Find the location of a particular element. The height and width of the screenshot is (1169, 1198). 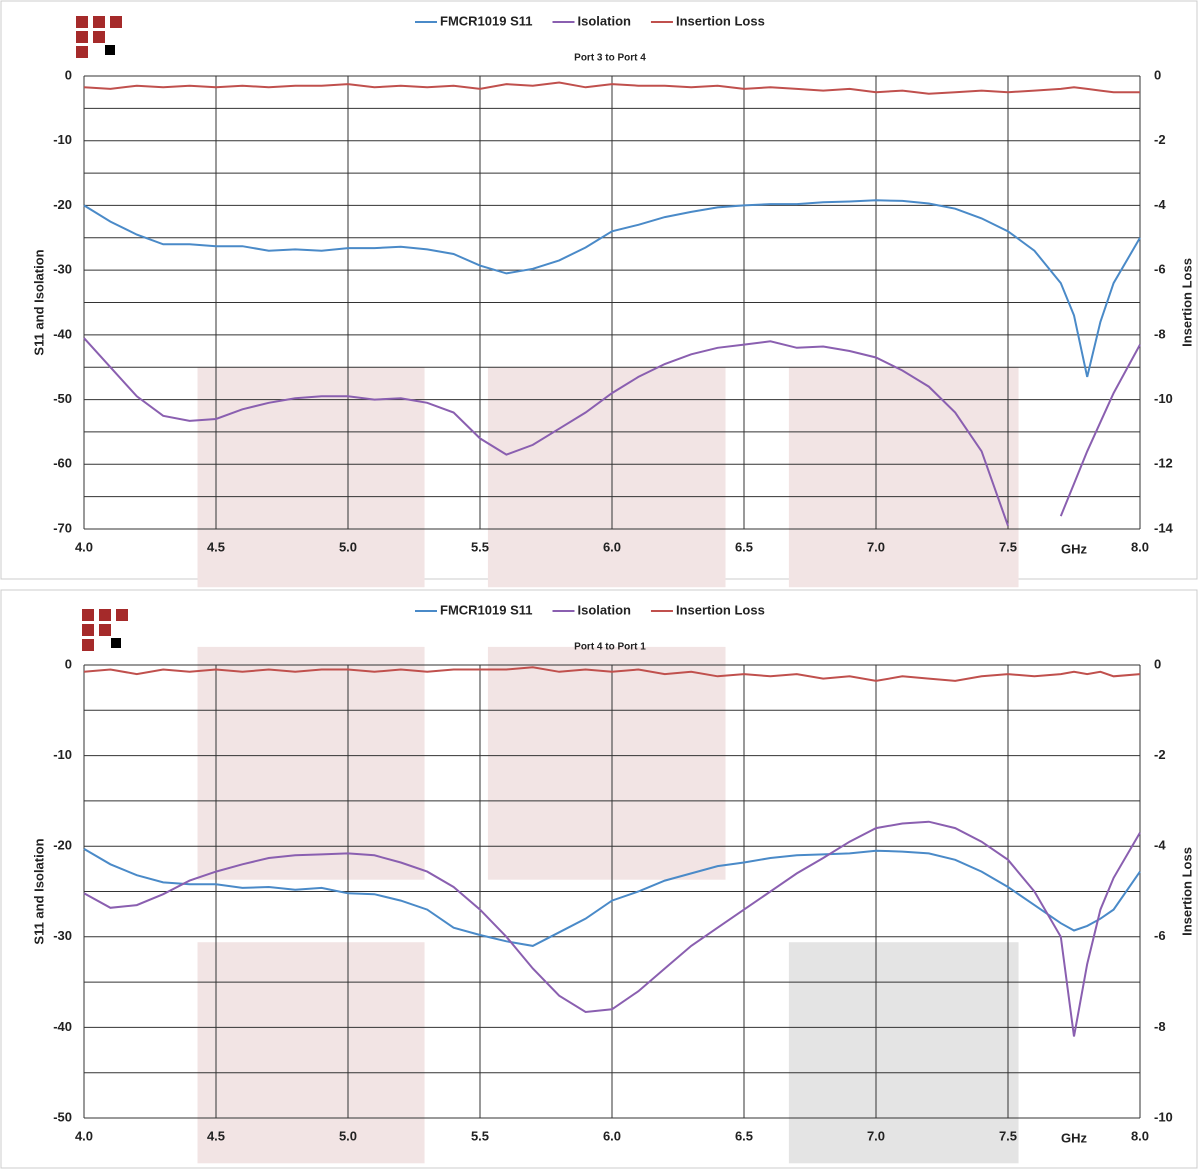

y-tick-label: -70 is located at coordinates (62, 527).